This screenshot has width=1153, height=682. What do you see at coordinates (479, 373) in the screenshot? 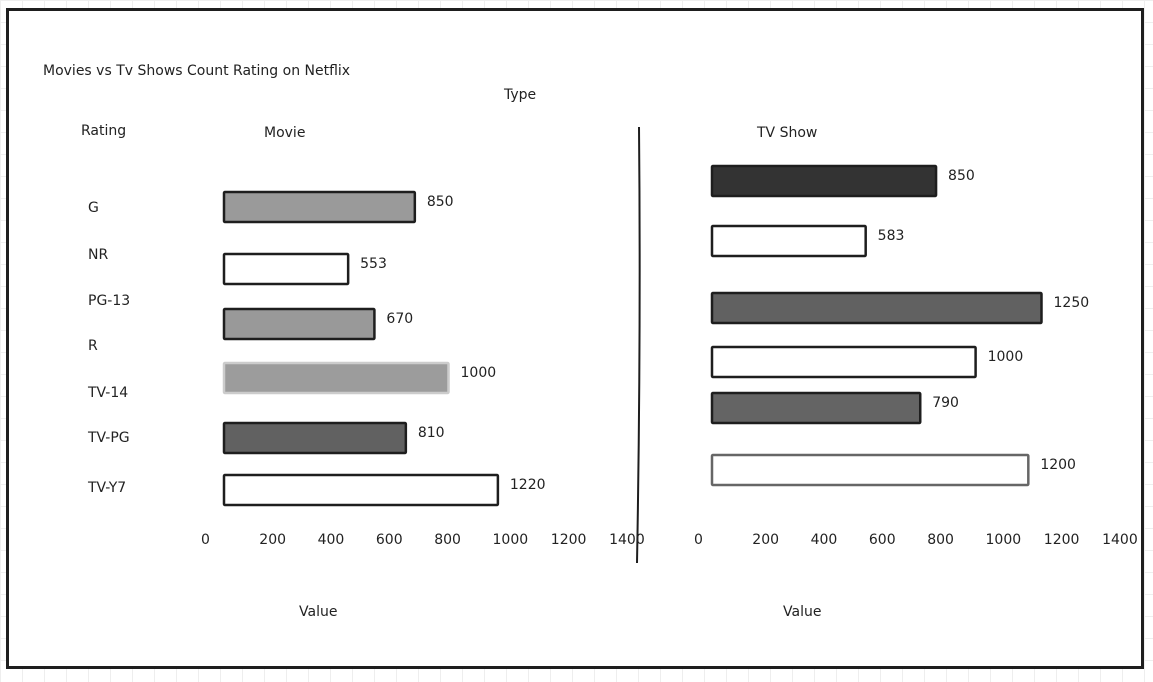
I see `value-label-movie-4: 1000` at bounding box center [479, 373].